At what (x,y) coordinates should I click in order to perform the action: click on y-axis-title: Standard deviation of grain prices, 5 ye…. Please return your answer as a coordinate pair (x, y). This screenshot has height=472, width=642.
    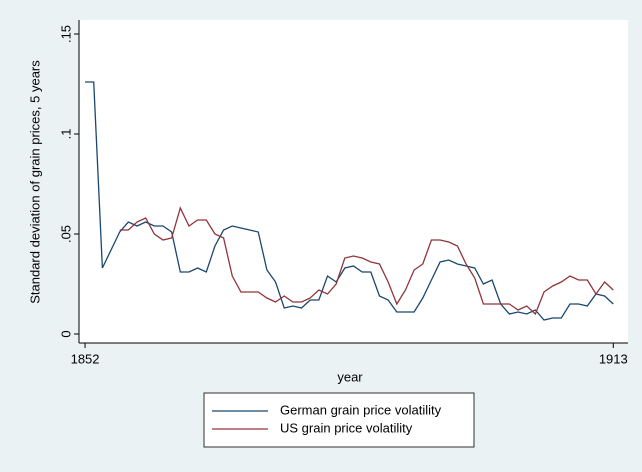
    Looking at the image, I should click on (34, 182).